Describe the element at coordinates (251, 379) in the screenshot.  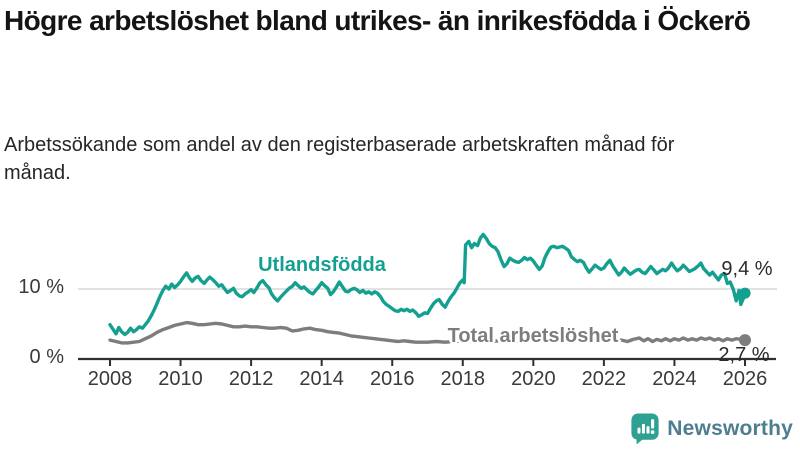
I see `x-axis-tick-label-2012: 2012` at that location.